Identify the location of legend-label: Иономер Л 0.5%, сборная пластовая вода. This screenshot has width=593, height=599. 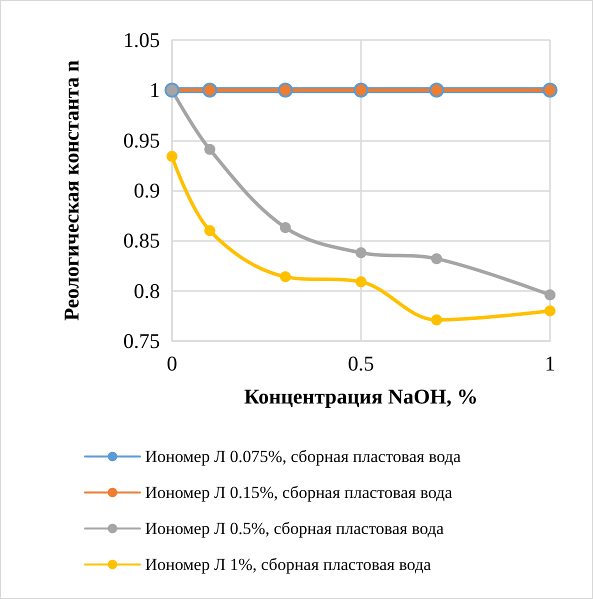
(294, 528).